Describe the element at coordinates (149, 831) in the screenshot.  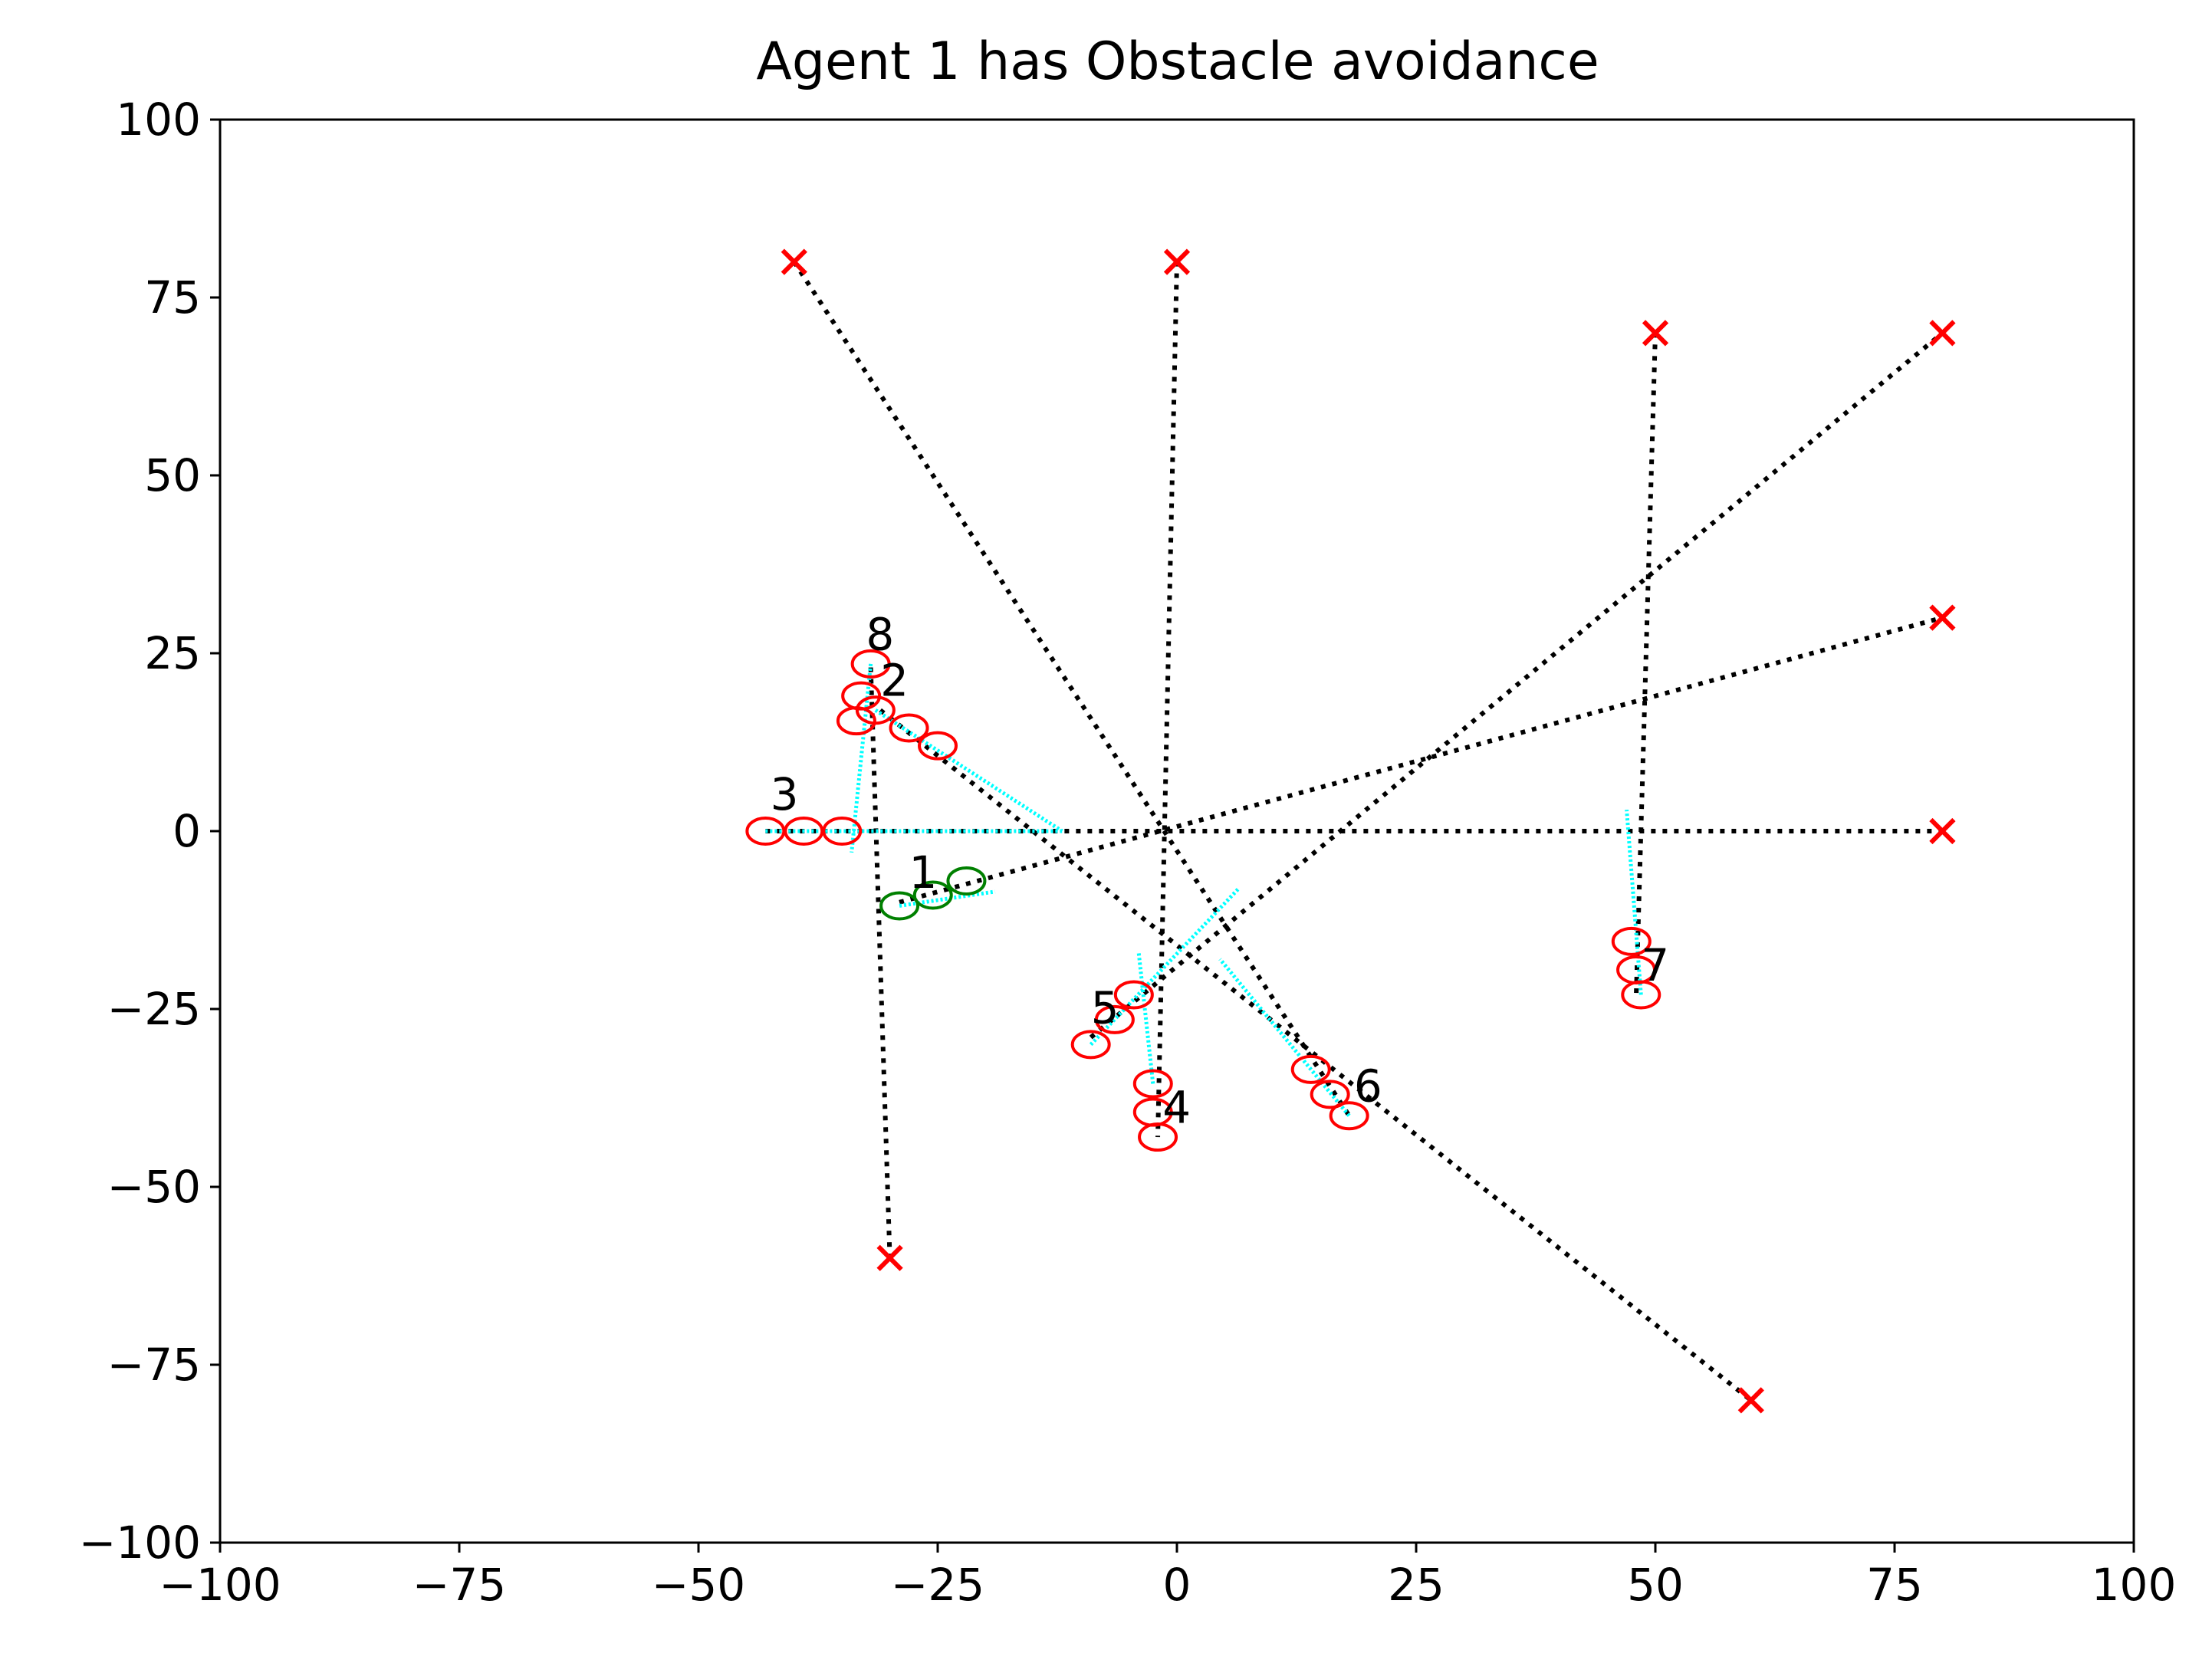
I see `y-axis: −100 −75 −50 −25 0 25 50 75 100` at that location.